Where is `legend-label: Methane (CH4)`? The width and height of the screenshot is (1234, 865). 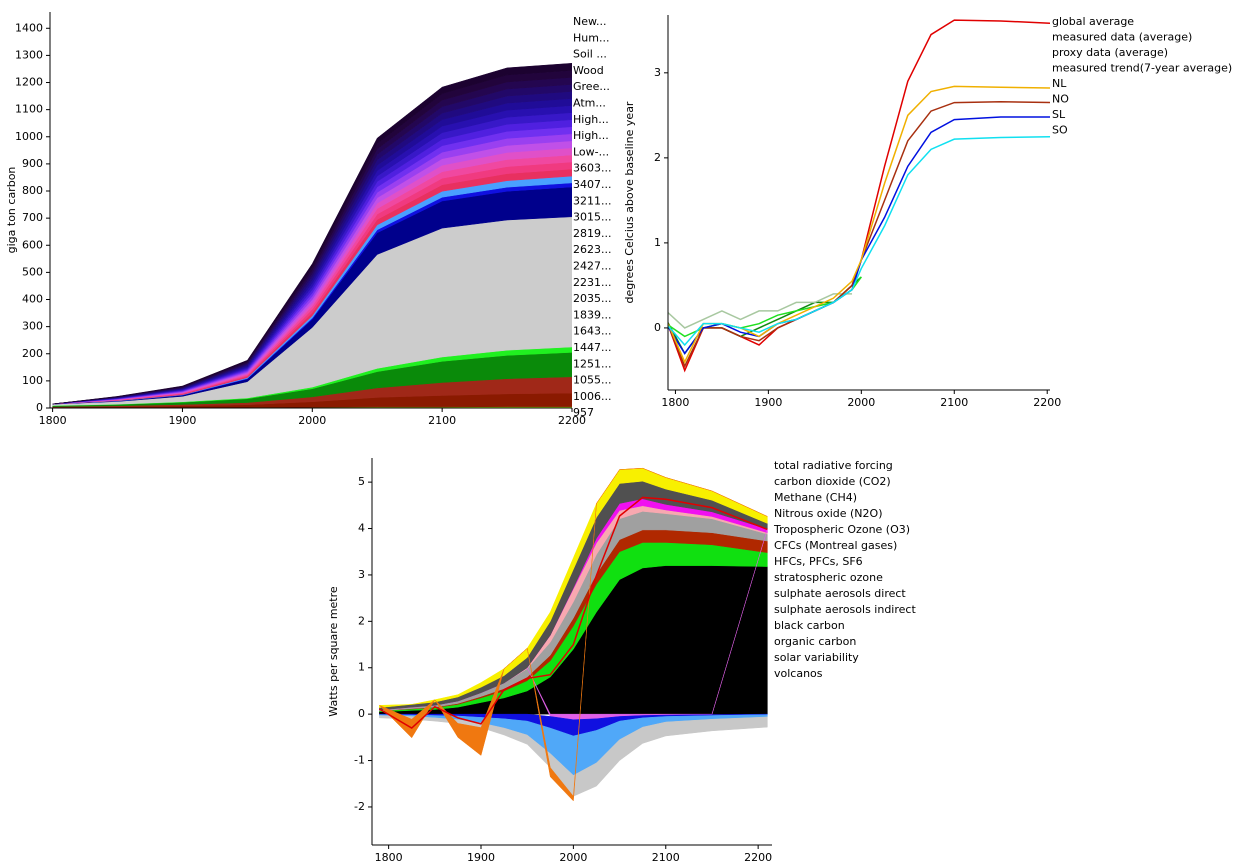
legend-label: Methane (CH4) is located at coordinates (815, 497).